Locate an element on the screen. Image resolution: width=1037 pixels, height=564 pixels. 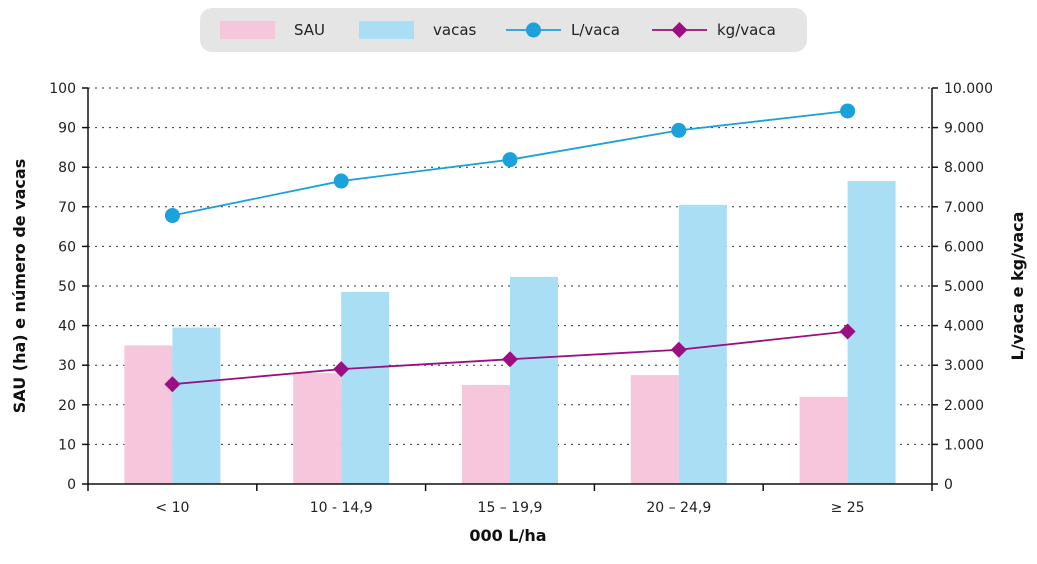
y-tick-label-right: 9.000 is located at coordinates (964, 129).